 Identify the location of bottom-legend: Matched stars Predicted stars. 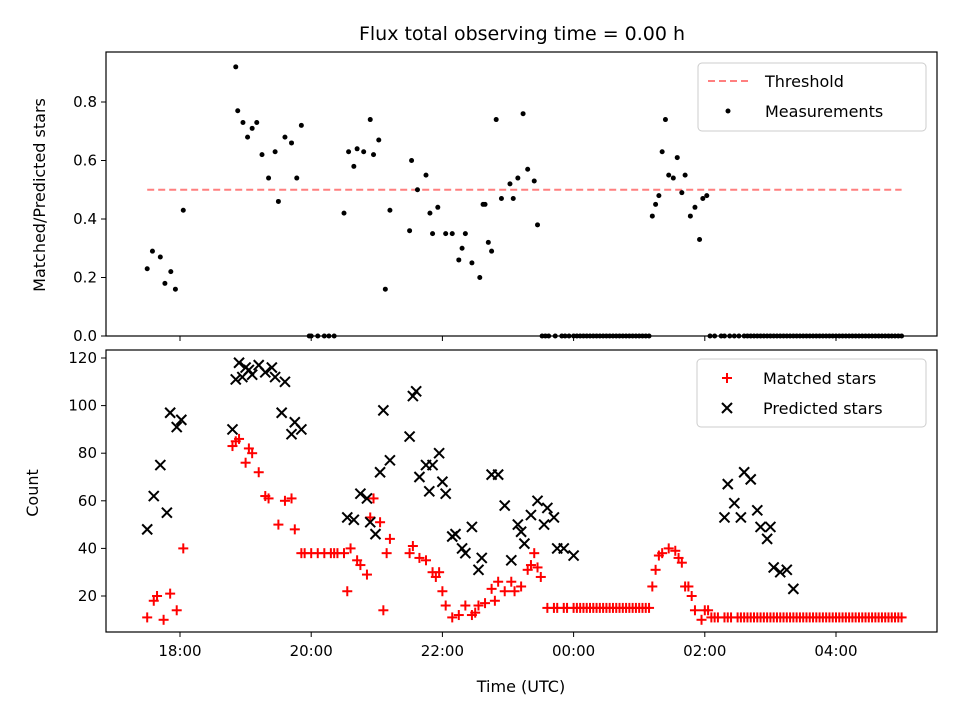
(811, 393).